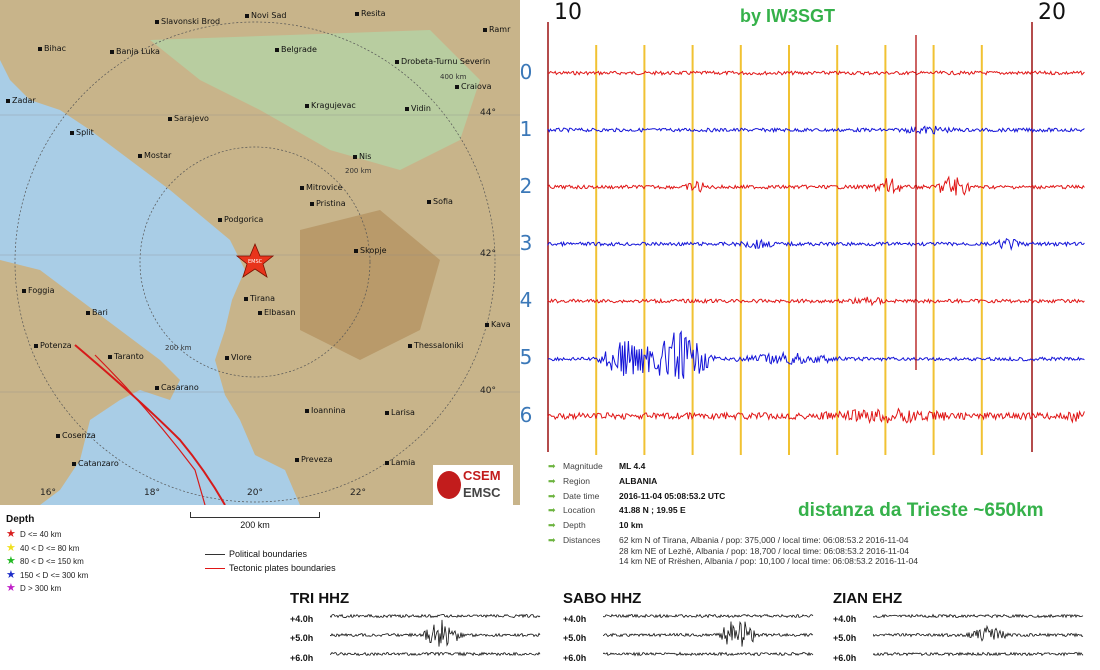 Image resolution: width=1100 pixels, height=670 pixels. Describe the element at coordinates (482, 492) in the screenshot. I see `logo-text: EMSC` at that location.